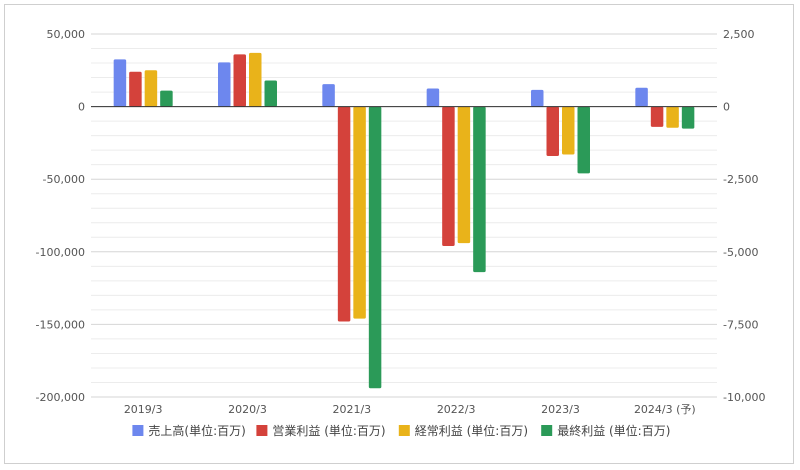 The image size is (800, 470). What do you see at coordinates (64, 179) in the screenshot?
I see `y-left-tick-label: -50,000` at bounding box center [64, 179].